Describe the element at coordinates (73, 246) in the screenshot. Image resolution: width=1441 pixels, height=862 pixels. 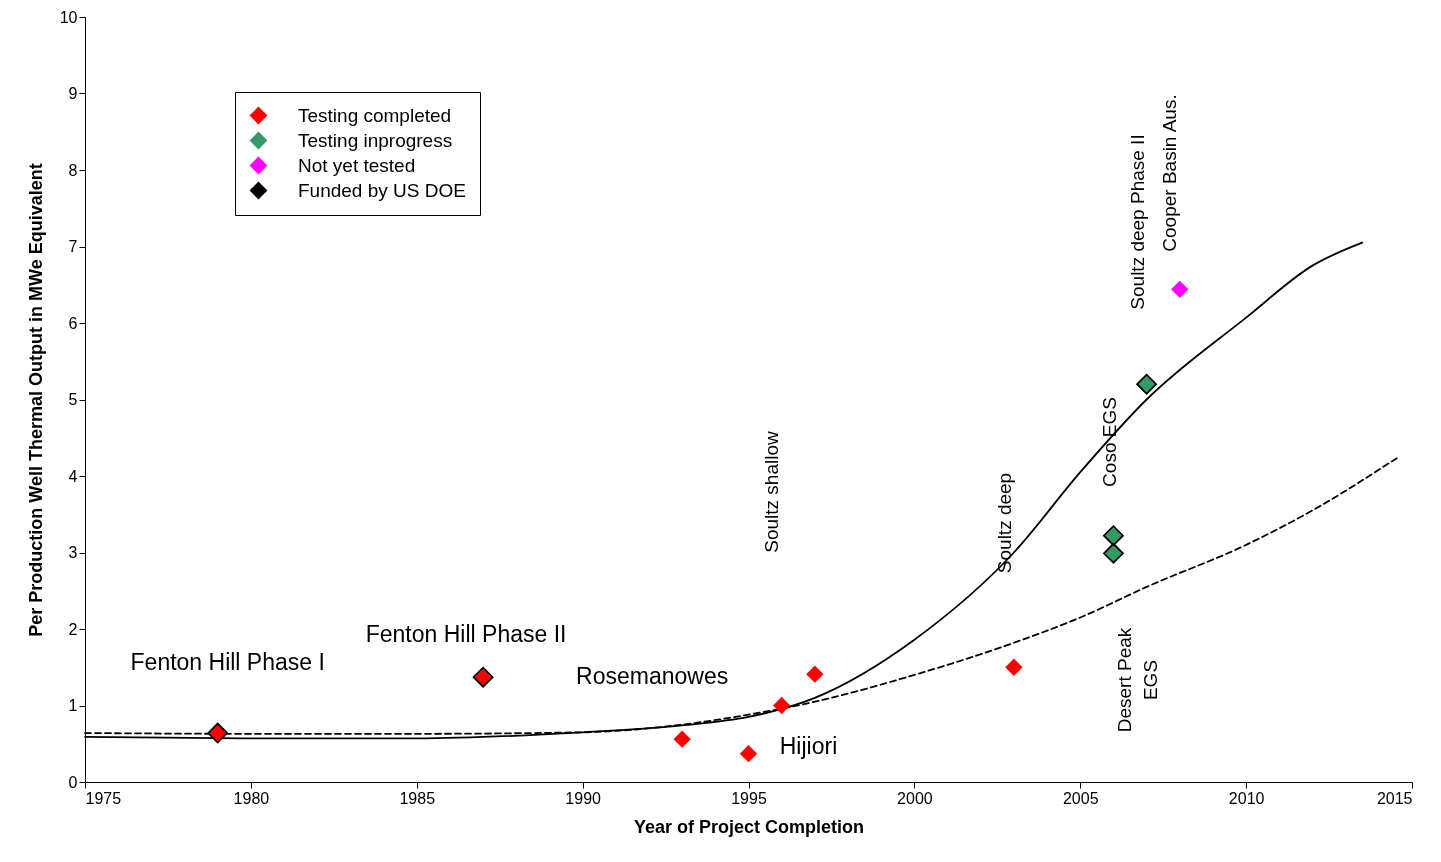
I see `y-tick-label: 7` at that location.